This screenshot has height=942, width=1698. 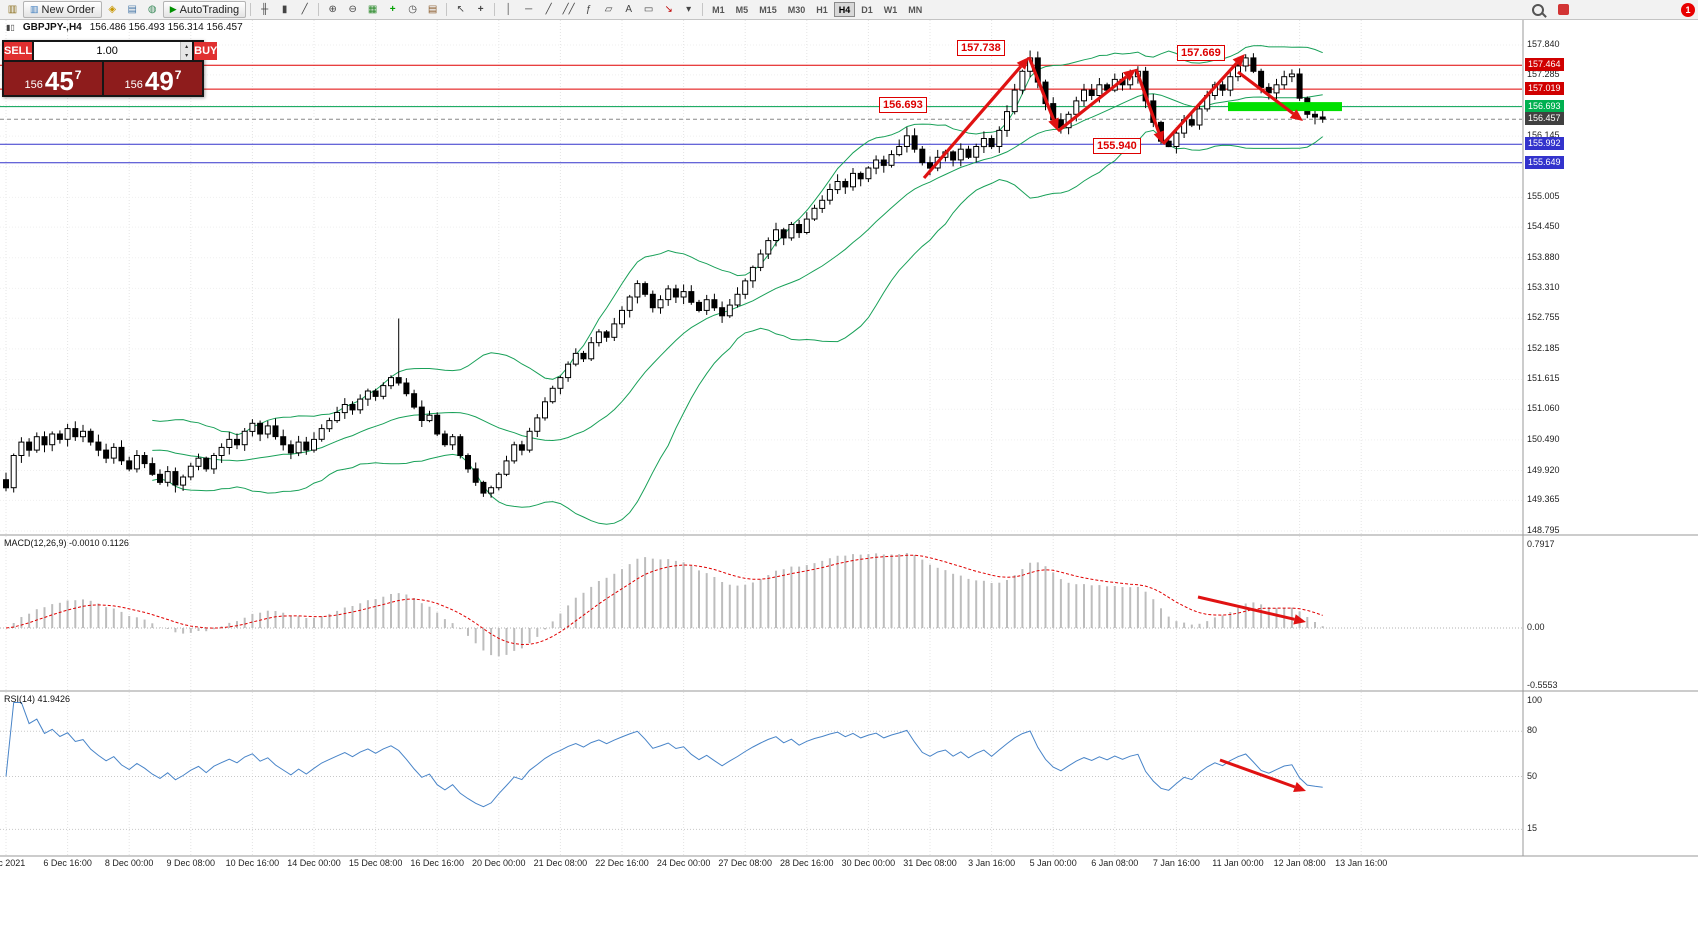 I want to click on text-icon: A, so click(x=628, y=9).